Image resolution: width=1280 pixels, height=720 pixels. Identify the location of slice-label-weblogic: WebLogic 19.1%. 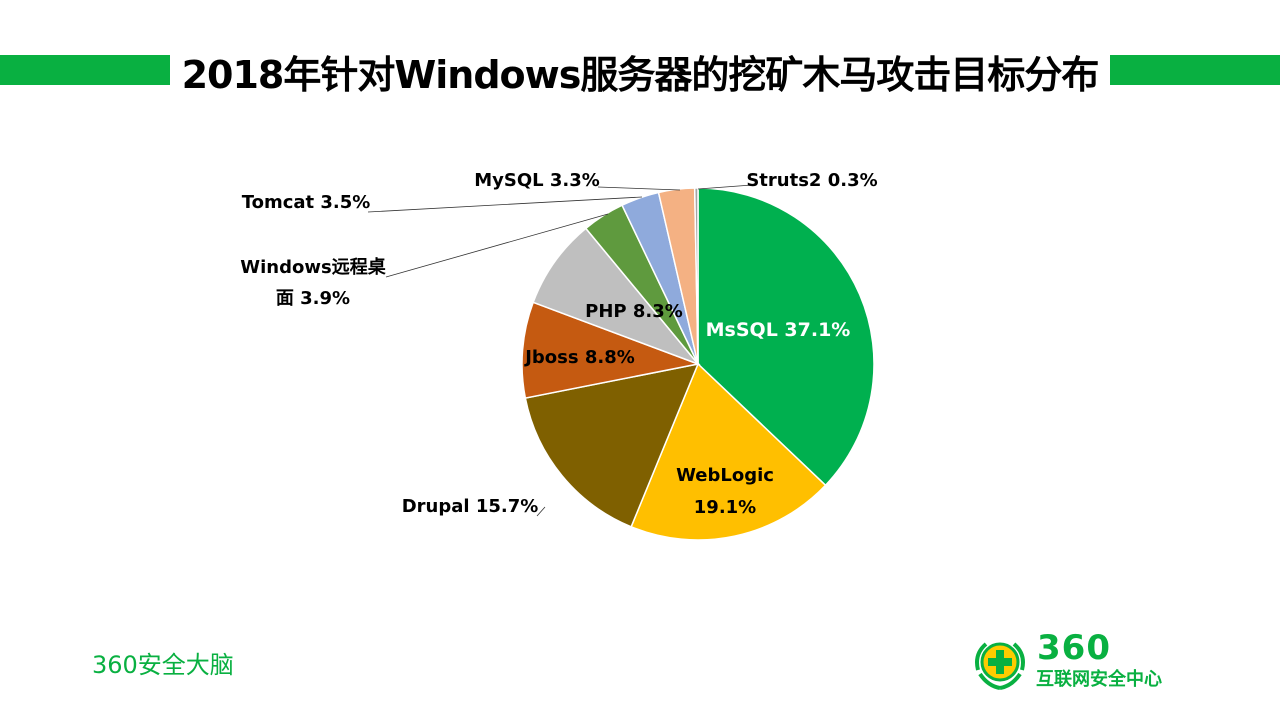
(725, 491).